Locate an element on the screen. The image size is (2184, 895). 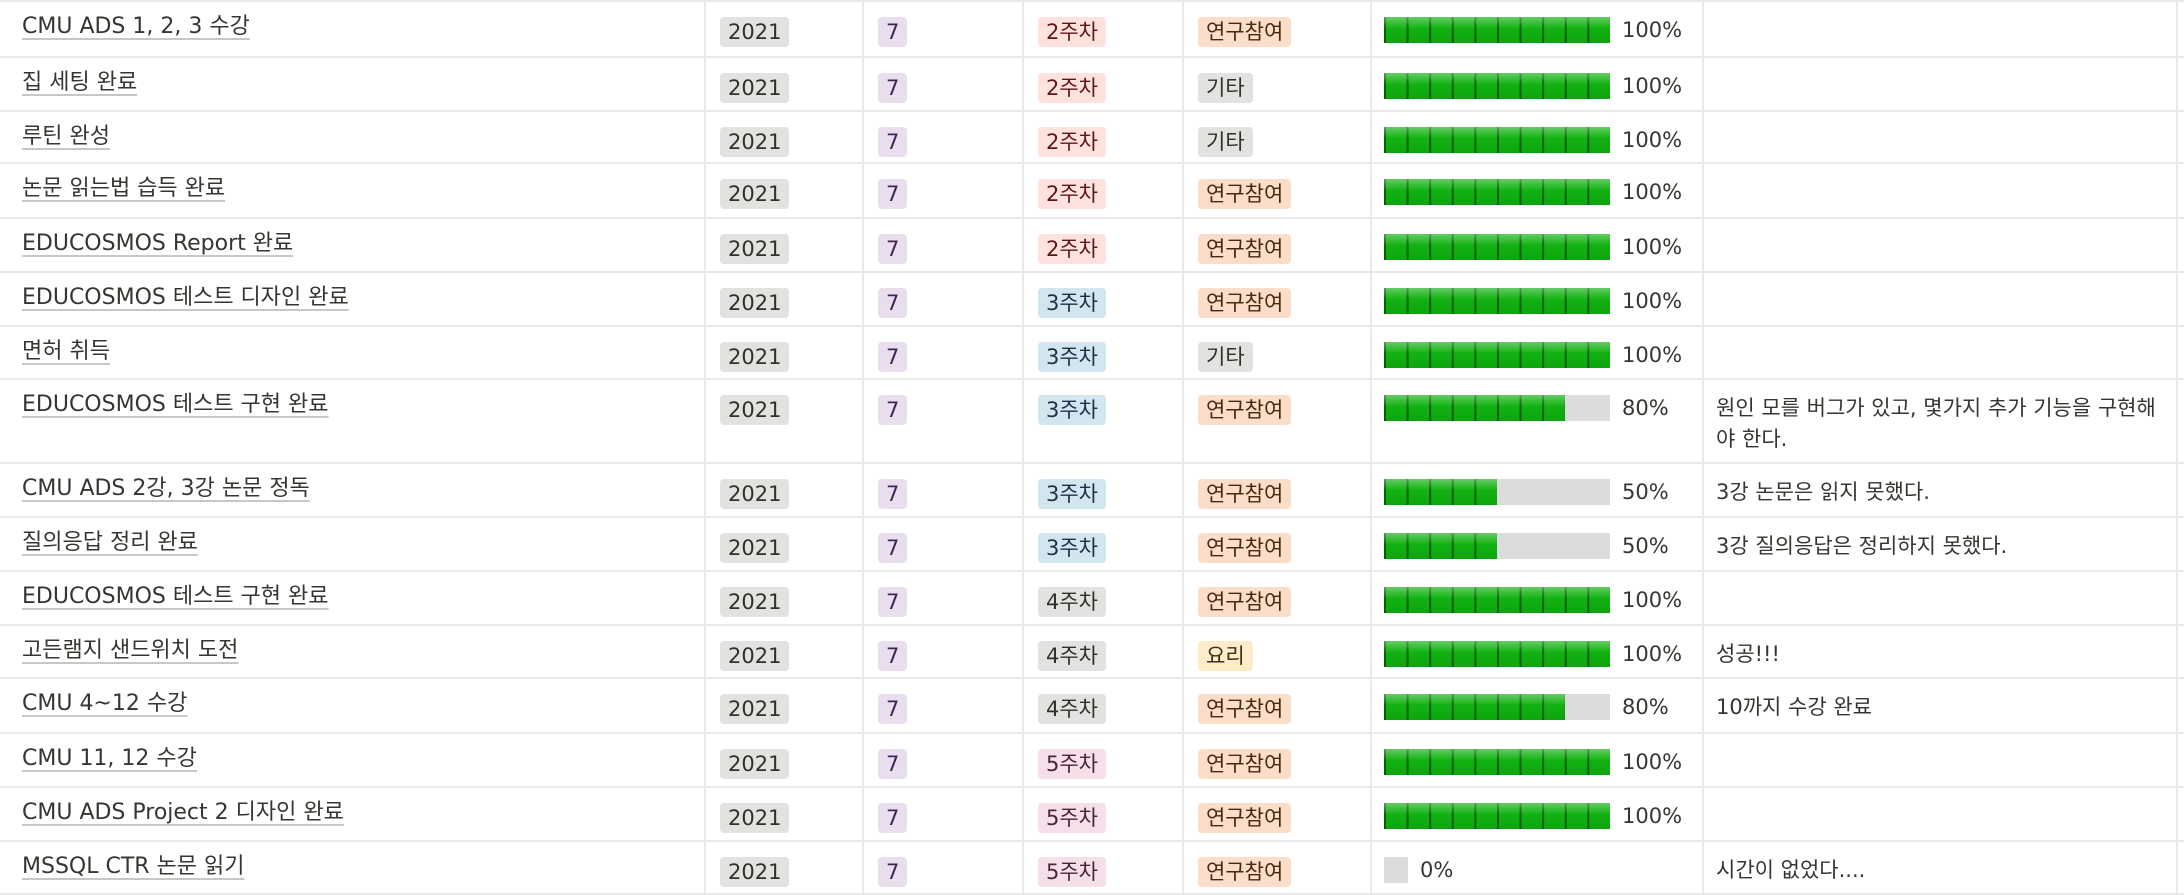
cell-task-name: 집 세팅 완료 is located at coordinates (352, 84).